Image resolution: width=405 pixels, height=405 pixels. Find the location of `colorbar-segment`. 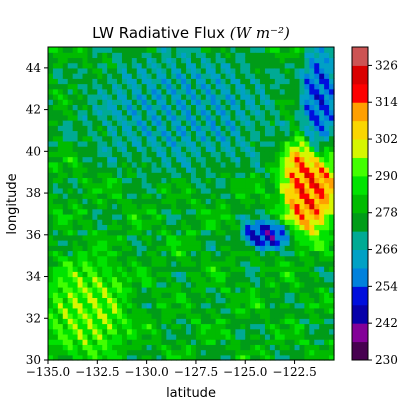

colorbar-segment is located at coordinates (360, 167).